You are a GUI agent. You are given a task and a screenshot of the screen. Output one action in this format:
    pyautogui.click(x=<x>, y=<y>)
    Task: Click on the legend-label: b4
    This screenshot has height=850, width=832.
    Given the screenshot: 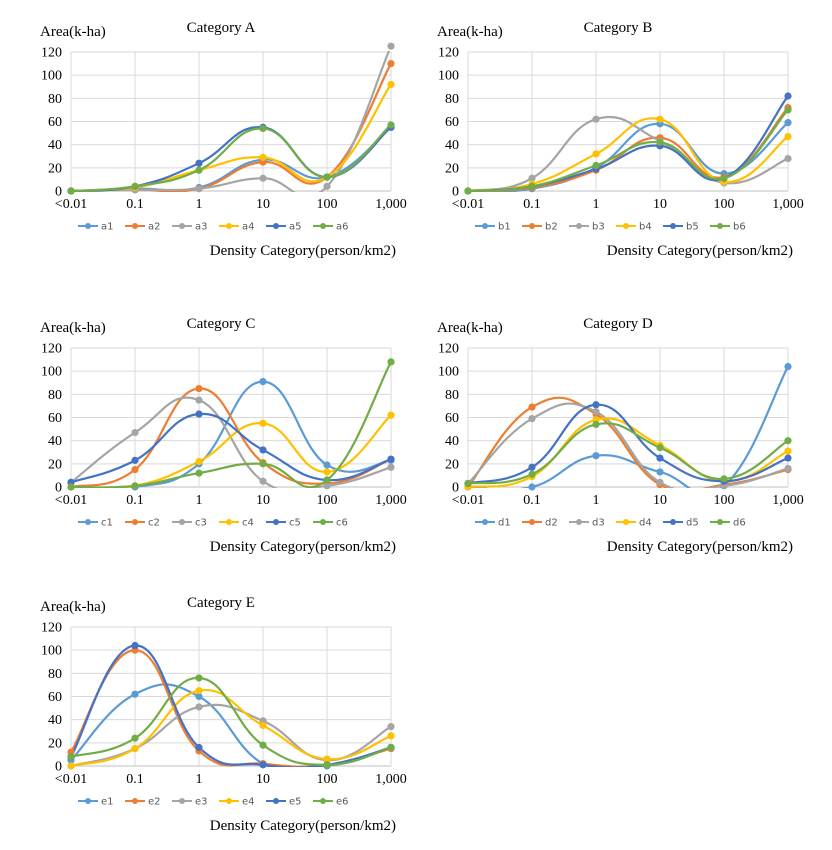 What is the action you would take?
    pyautogui.click(x=645, y=227)
    